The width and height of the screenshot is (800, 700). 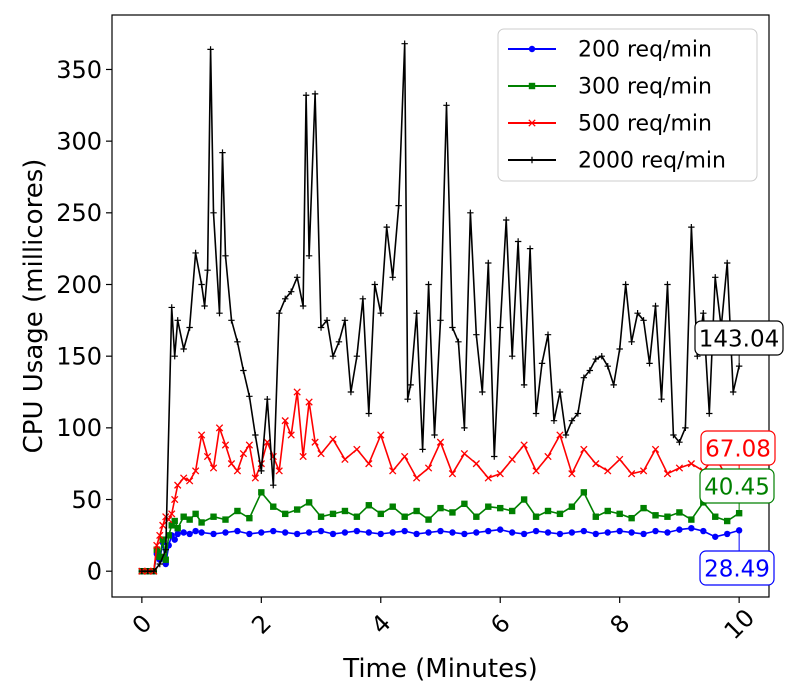 I want to click on annotation-label: 28.49, so click(x=737, y=569).